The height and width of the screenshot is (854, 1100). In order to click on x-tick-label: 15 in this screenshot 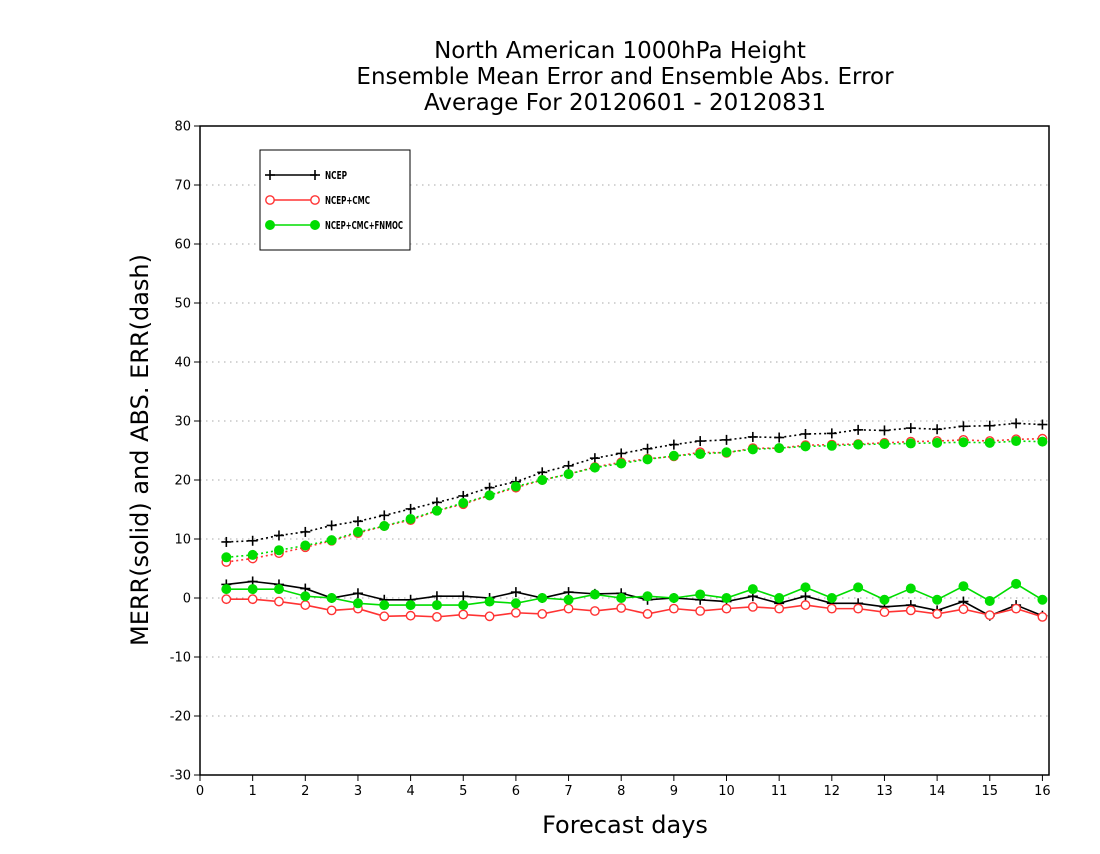, I will do `click(989, 791)`.